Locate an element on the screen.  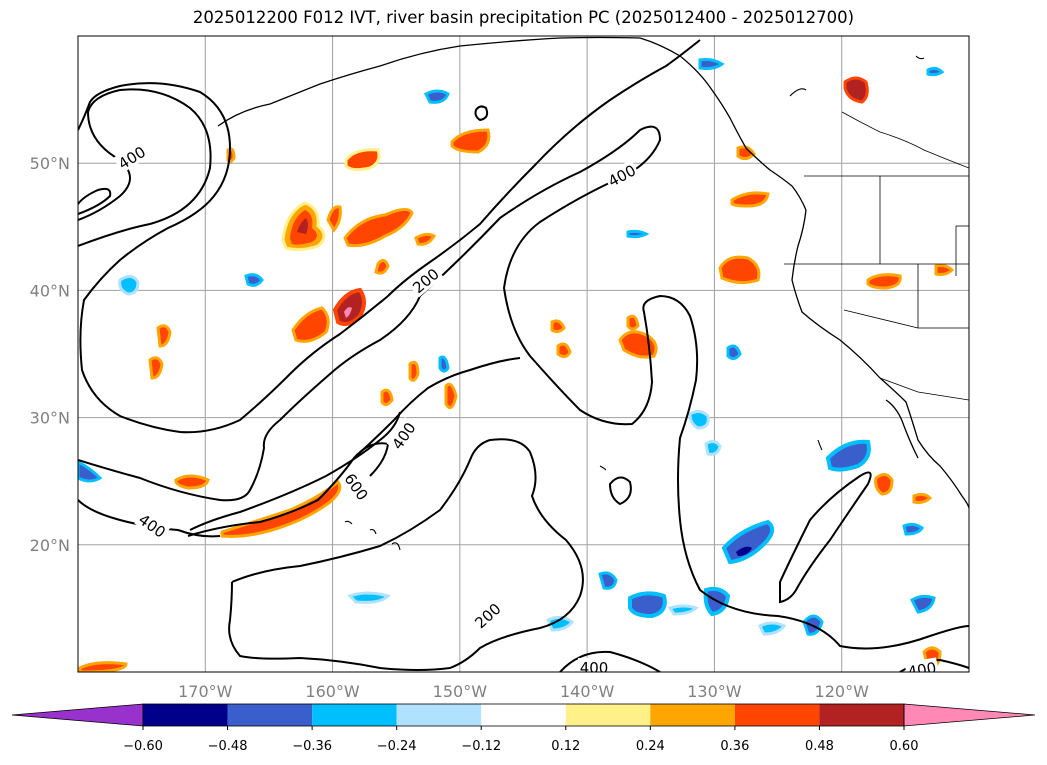
longitude-labels: 170°W 160°W 150°W 140°W 130°W 120°W is located at coordinates (523, 691).